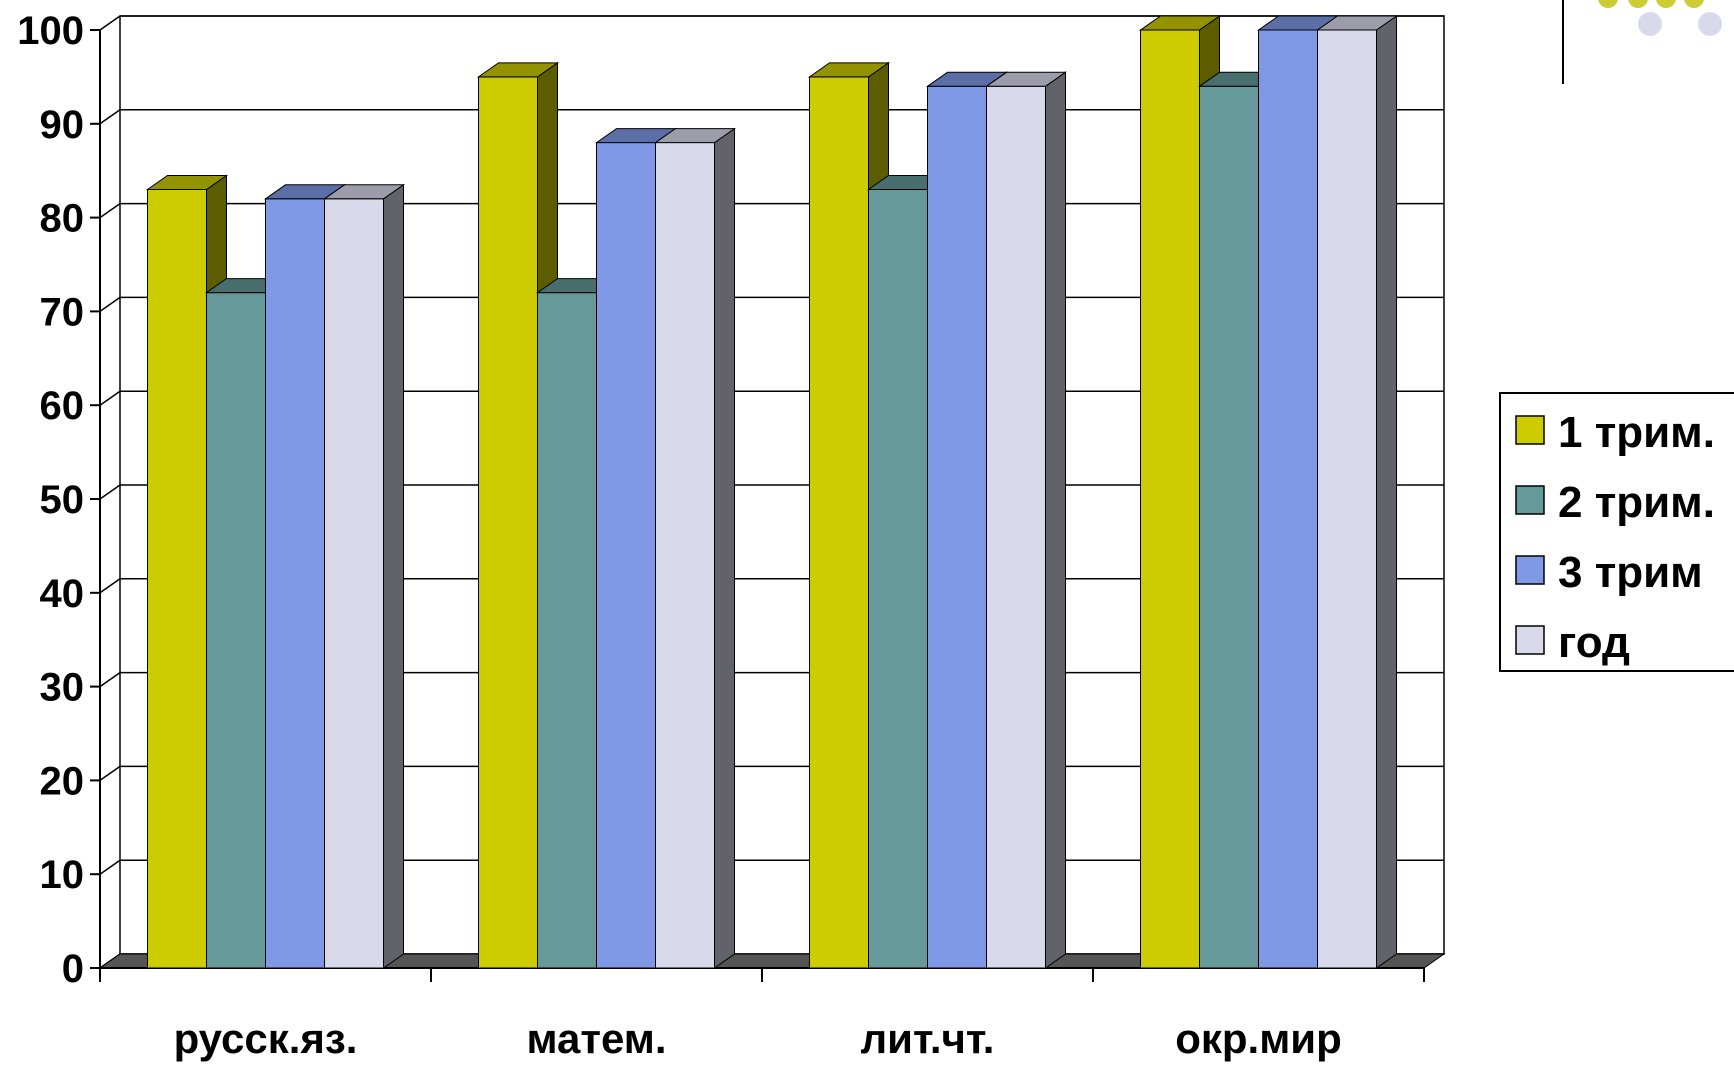 The image size is (1734, 1068). What do you see at coordinates (62, 781) in the screenshot?
I see `y-tick-label: 20` at bounding box center [62, 781].